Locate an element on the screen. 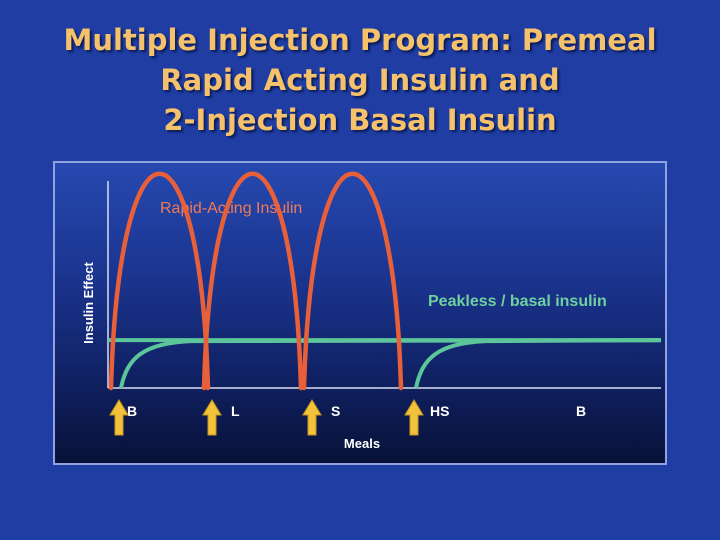 Image resolution: width=720 pixels, height=540 pixels. legend-basal: Peakless / basal insulin is located at coordinates (517, 301).